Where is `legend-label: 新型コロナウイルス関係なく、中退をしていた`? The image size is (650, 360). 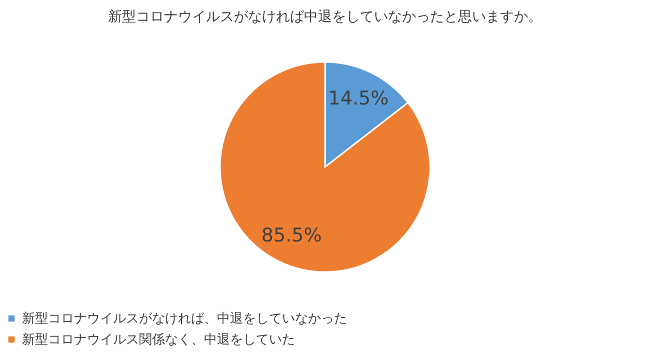
legend-label: 新型コロナウイルス関係なく、中退をしていた is located at coordinates (158, 340).